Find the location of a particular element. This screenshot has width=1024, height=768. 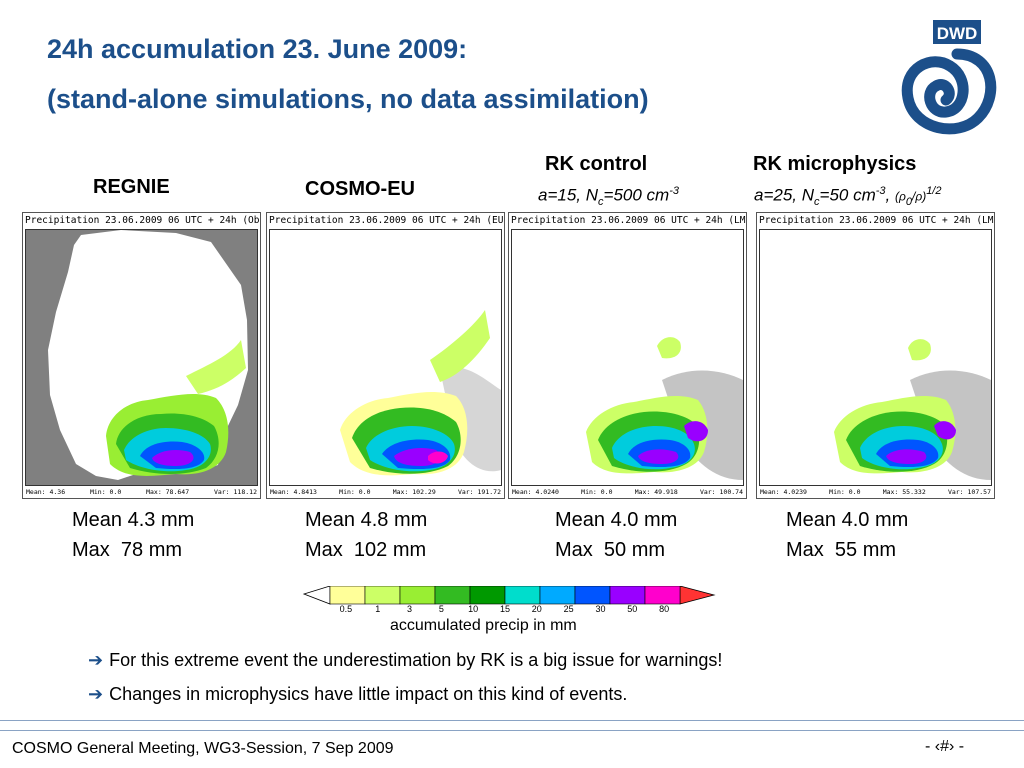

panel-max: Max: 102.29 is located at coordinates (414, 492).